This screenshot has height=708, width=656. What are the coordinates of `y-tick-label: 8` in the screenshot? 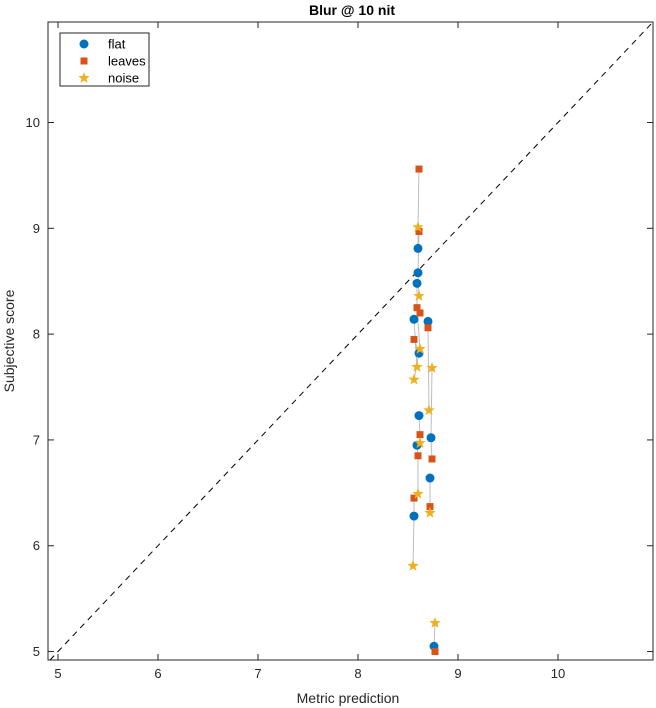 It's located at (36, 334).